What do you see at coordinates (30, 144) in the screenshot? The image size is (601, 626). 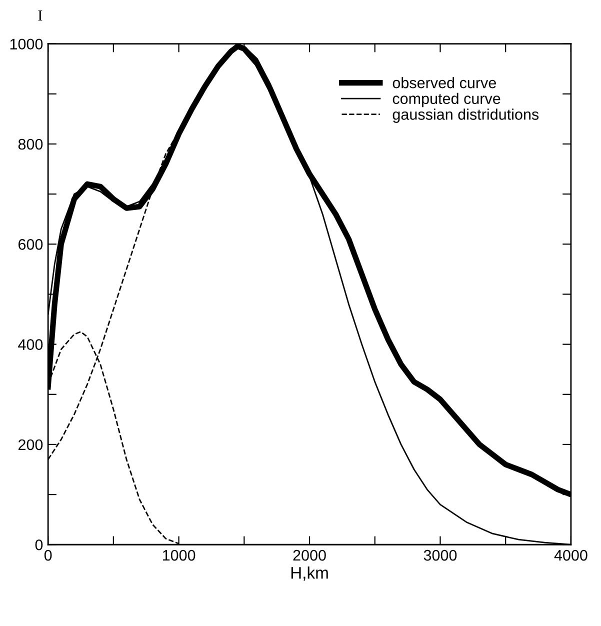 I see `y-tick-label: 800` at bounding box center [30, 144].